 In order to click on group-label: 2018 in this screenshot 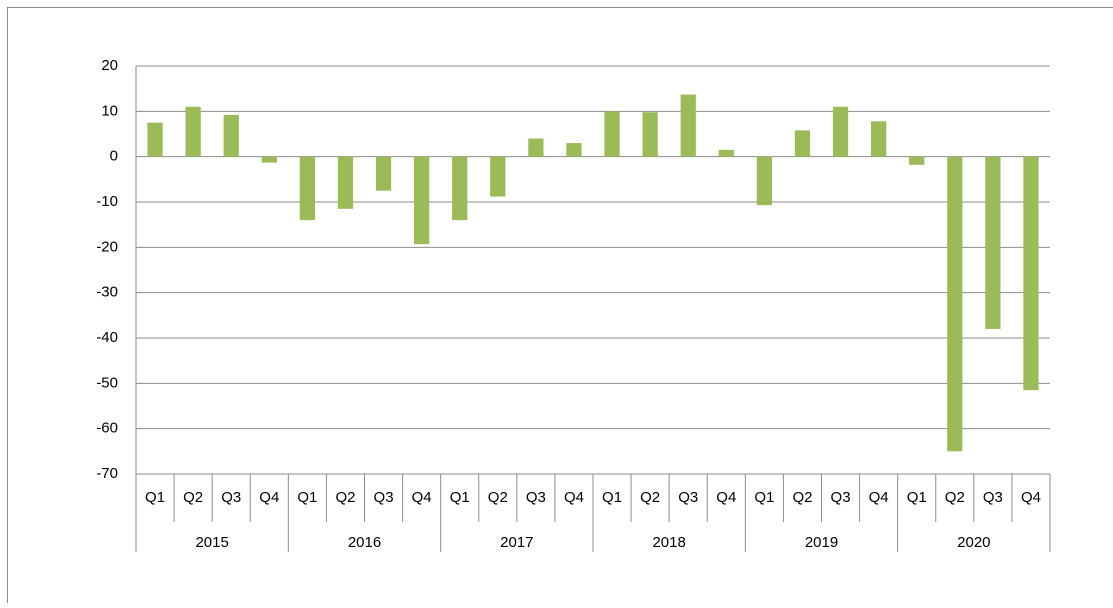, I will do `click(668, 542)`.